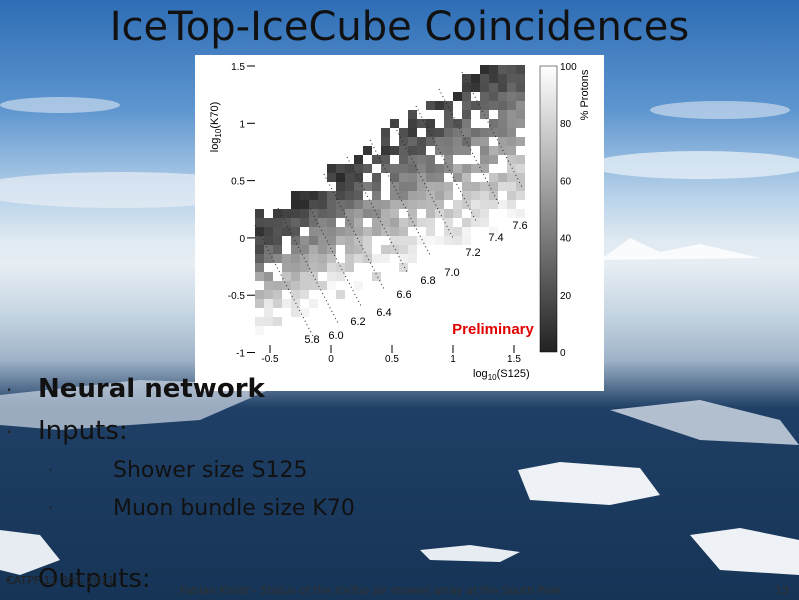 Image resolution: width=799 pixels, height=600 pixels. What do you see at coordinates (492, 377) in the screenshot?
I see `x-axis-label-part: 10` at bounding box center [492, 377].